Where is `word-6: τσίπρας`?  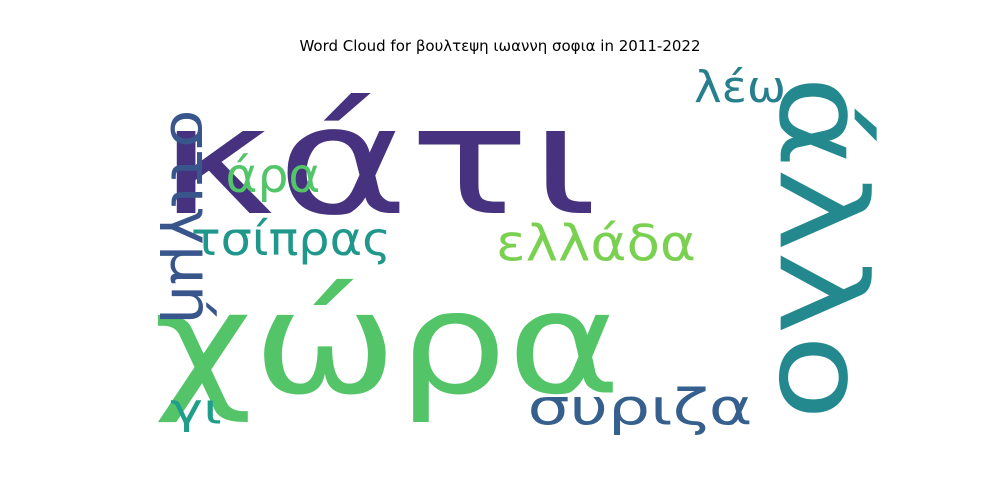 word-6: τσίπρας is located at coordinates (291, 239).